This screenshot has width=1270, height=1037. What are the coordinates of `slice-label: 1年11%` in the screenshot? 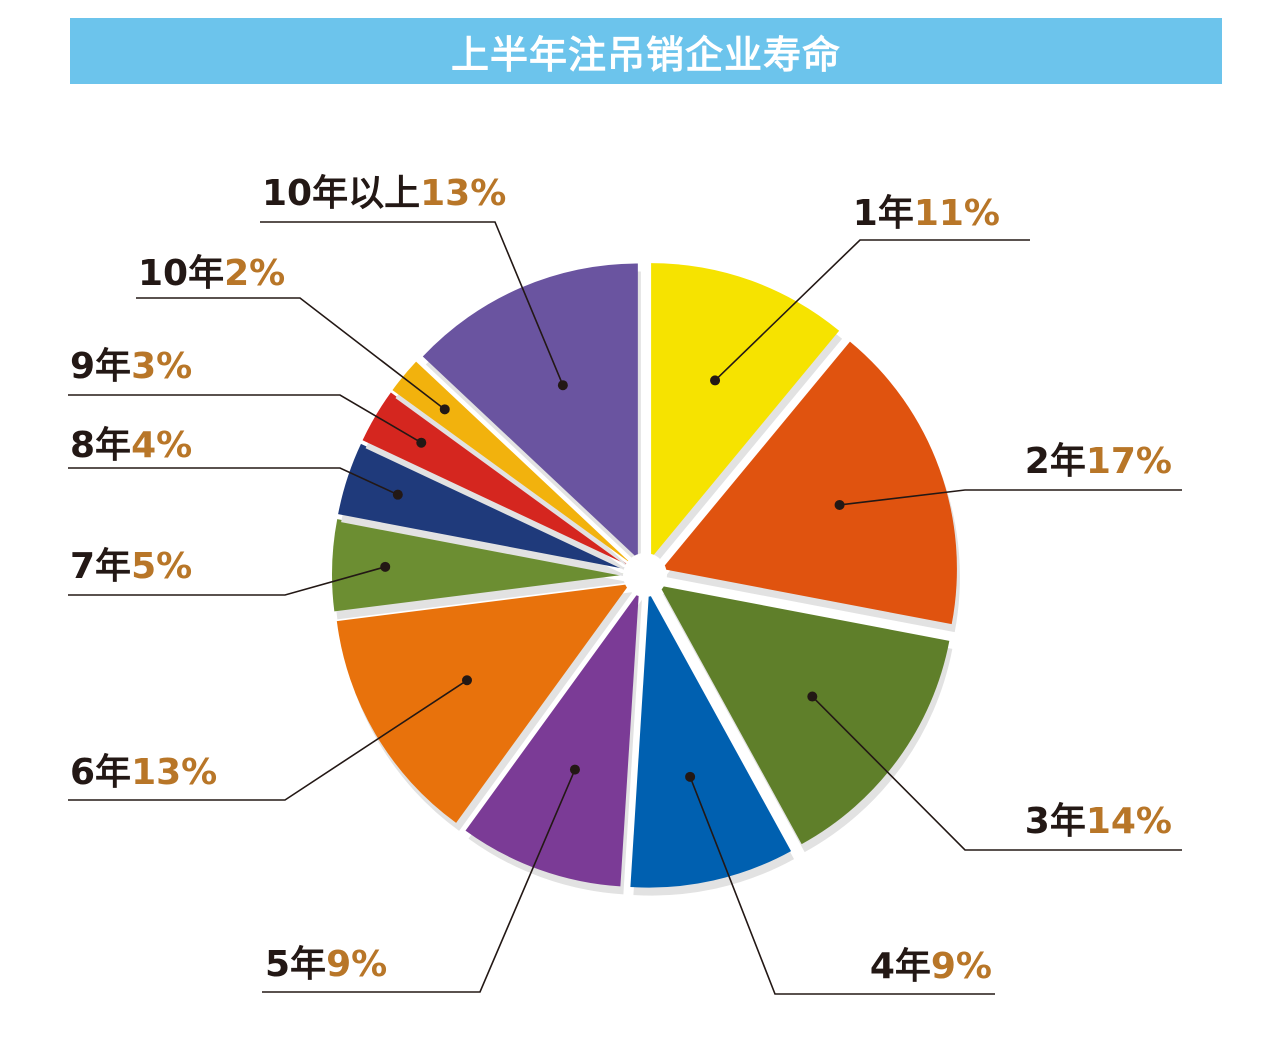 It's located at (926, 213).